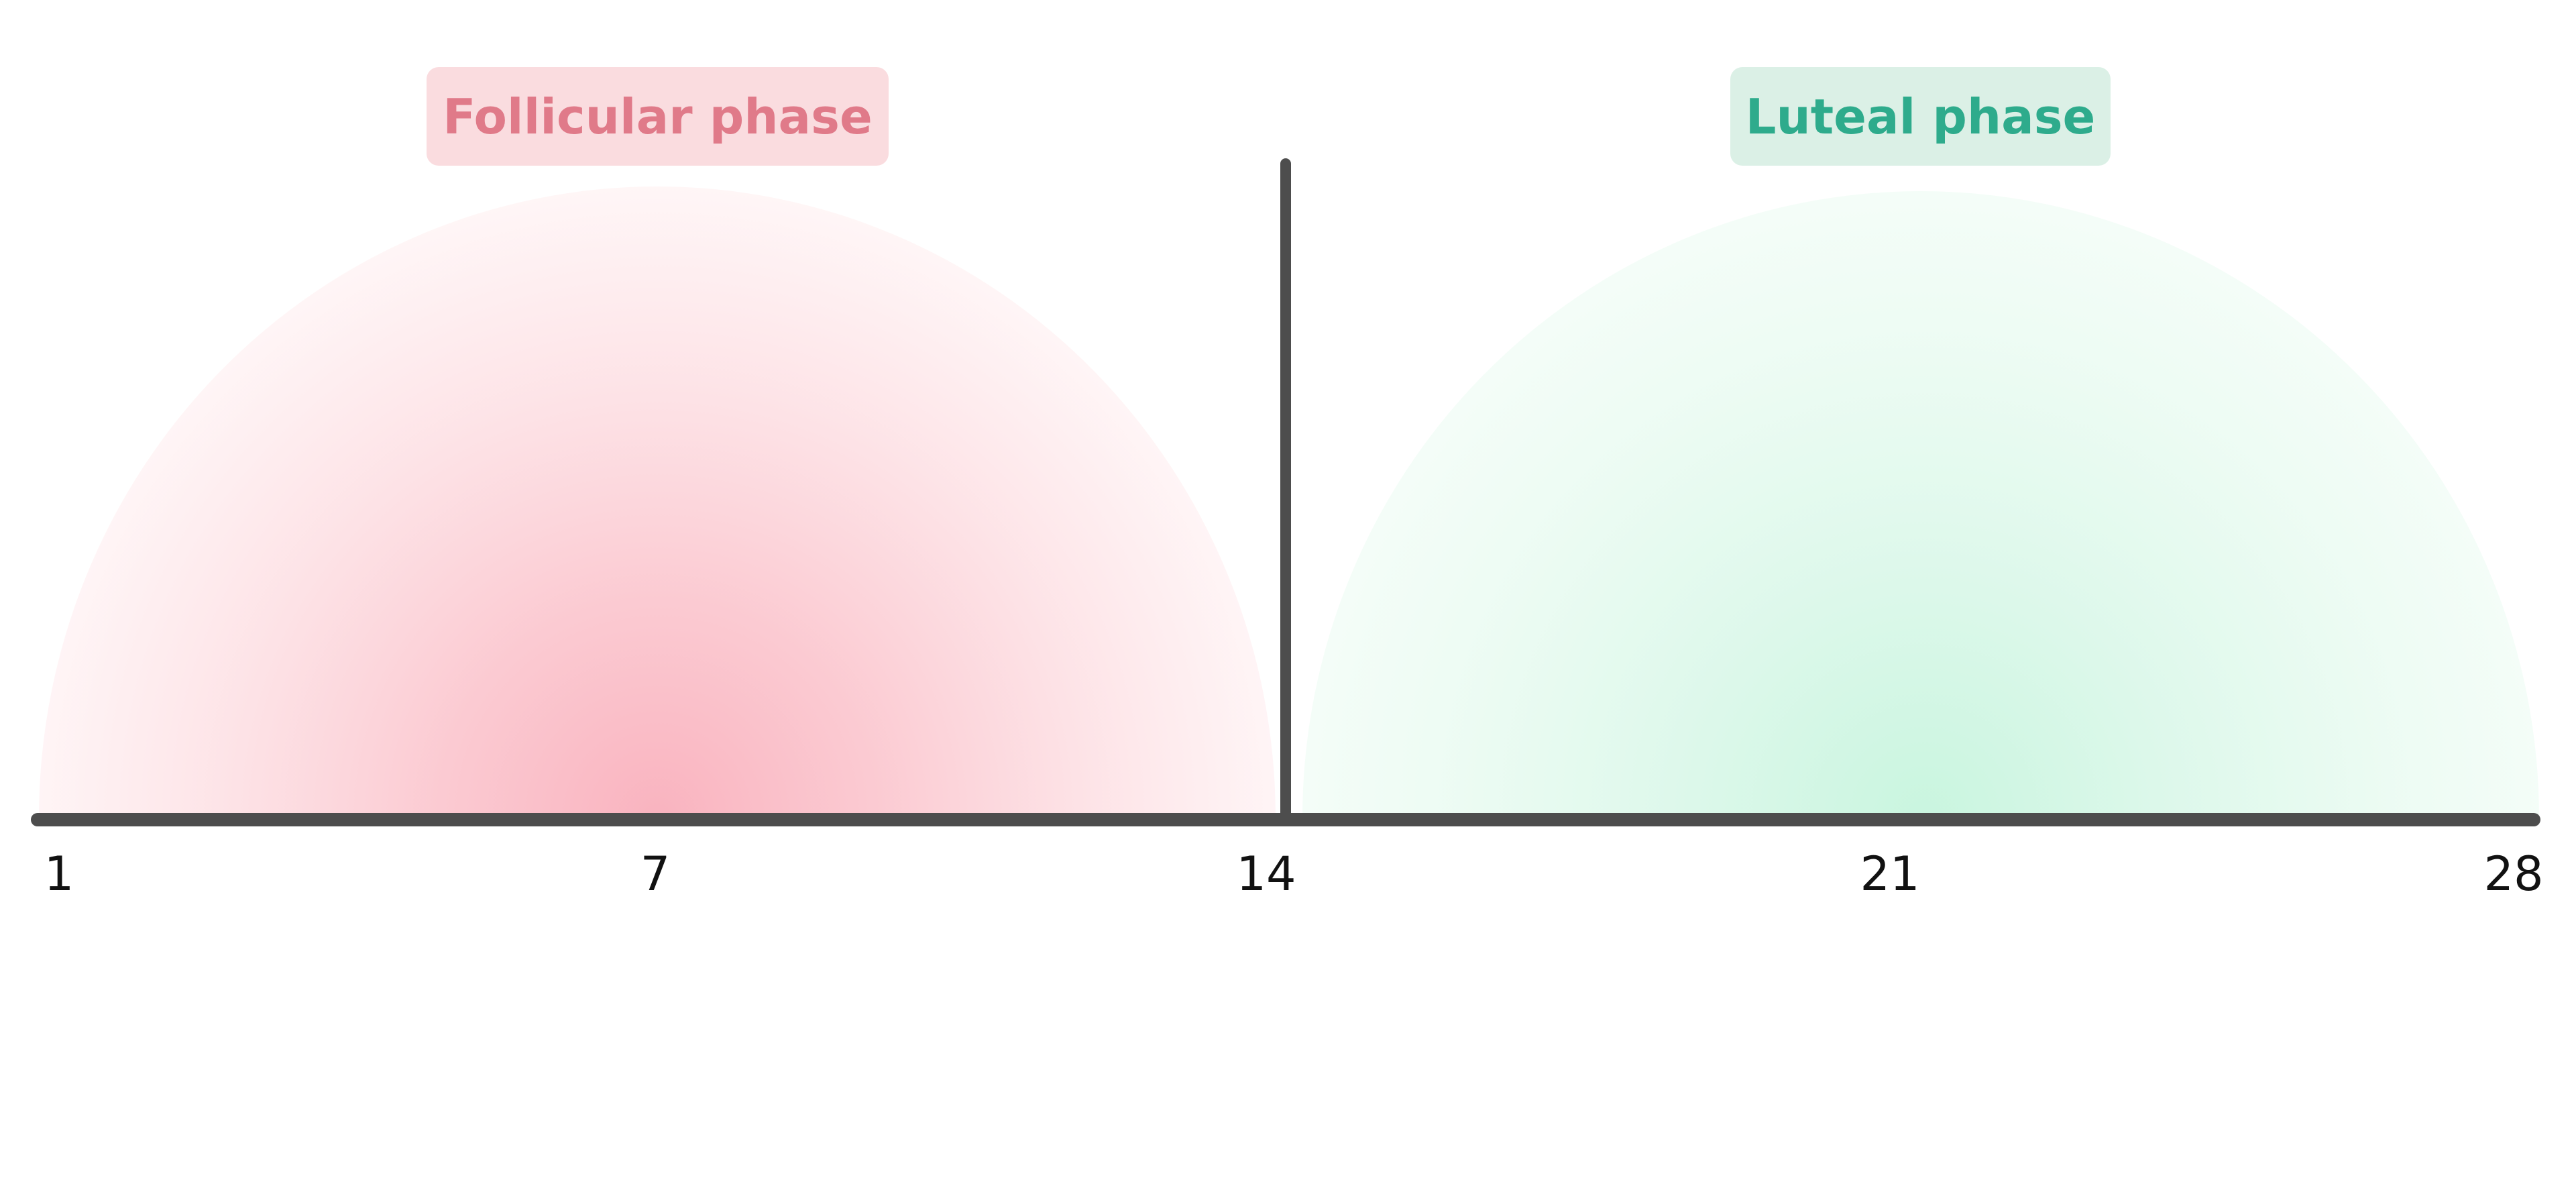 The image size is (2576, 1198). I want to click on luteal-phase-label: Luteal phase, so click(1920, 116).